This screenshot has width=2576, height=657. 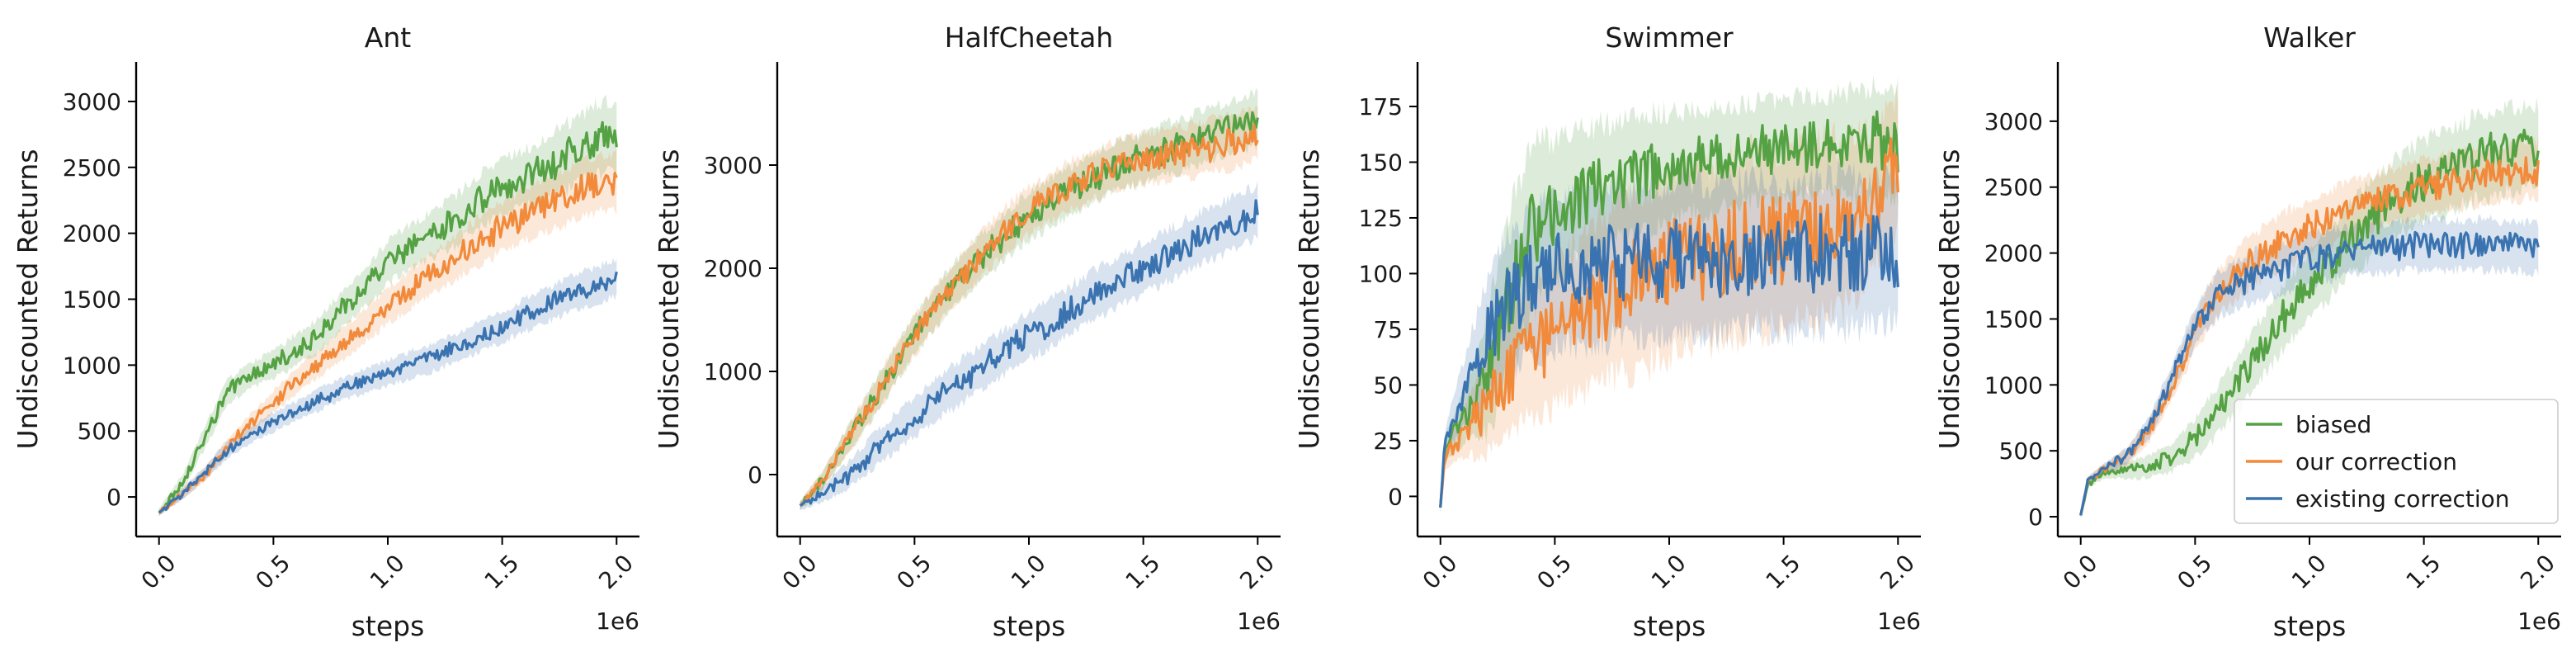 I want to click on legend-label: our correction, so click(x=2376, y=461).